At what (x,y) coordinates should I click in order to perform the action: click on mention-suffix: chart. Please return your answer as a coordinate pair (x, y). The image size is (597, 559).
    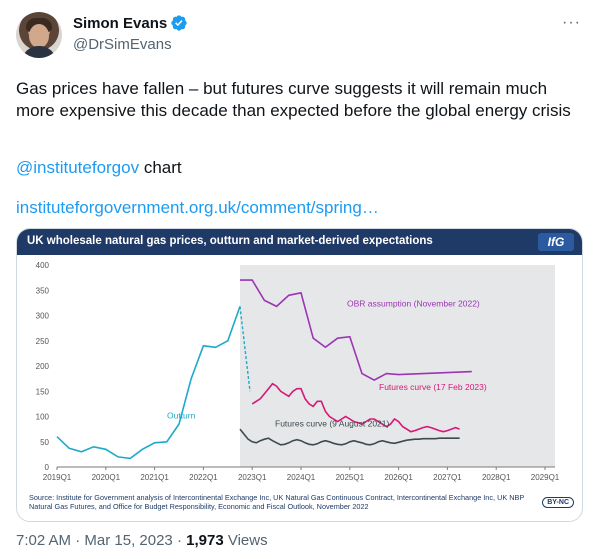
    Looking at the image, I should click on (160, 167).